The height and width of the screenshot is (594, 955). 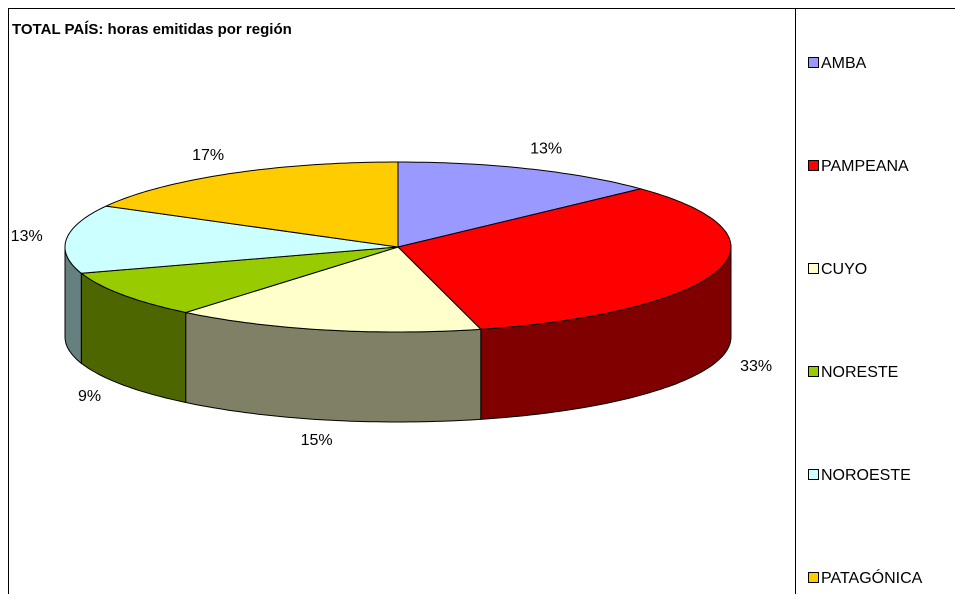 What do you see at coordinates (89, 396) in the screenshot?
I see `data-label: 9%` at bounding box center [89, 396].